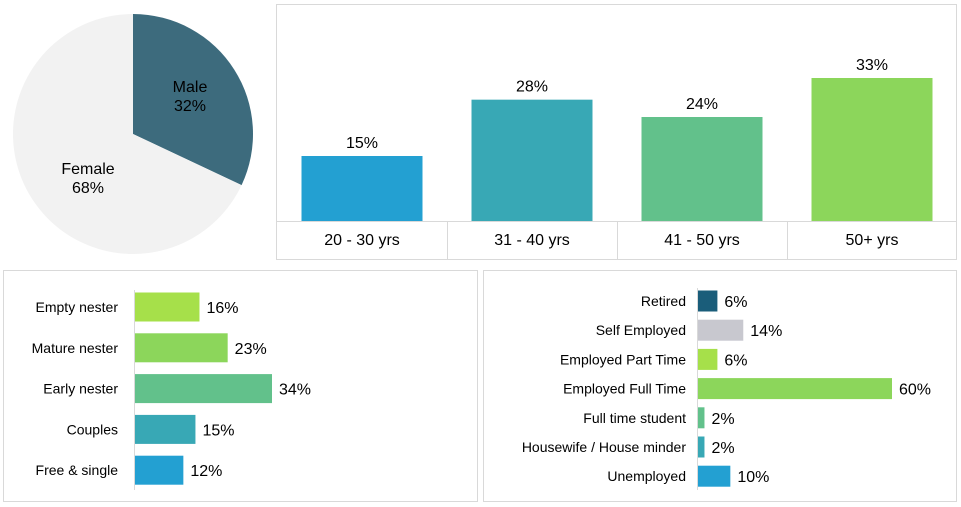  What do you see at coordinates (634, 418) in the screenshot?
I see `employment-category-label: Full time student` at bounding box center [634, 418].